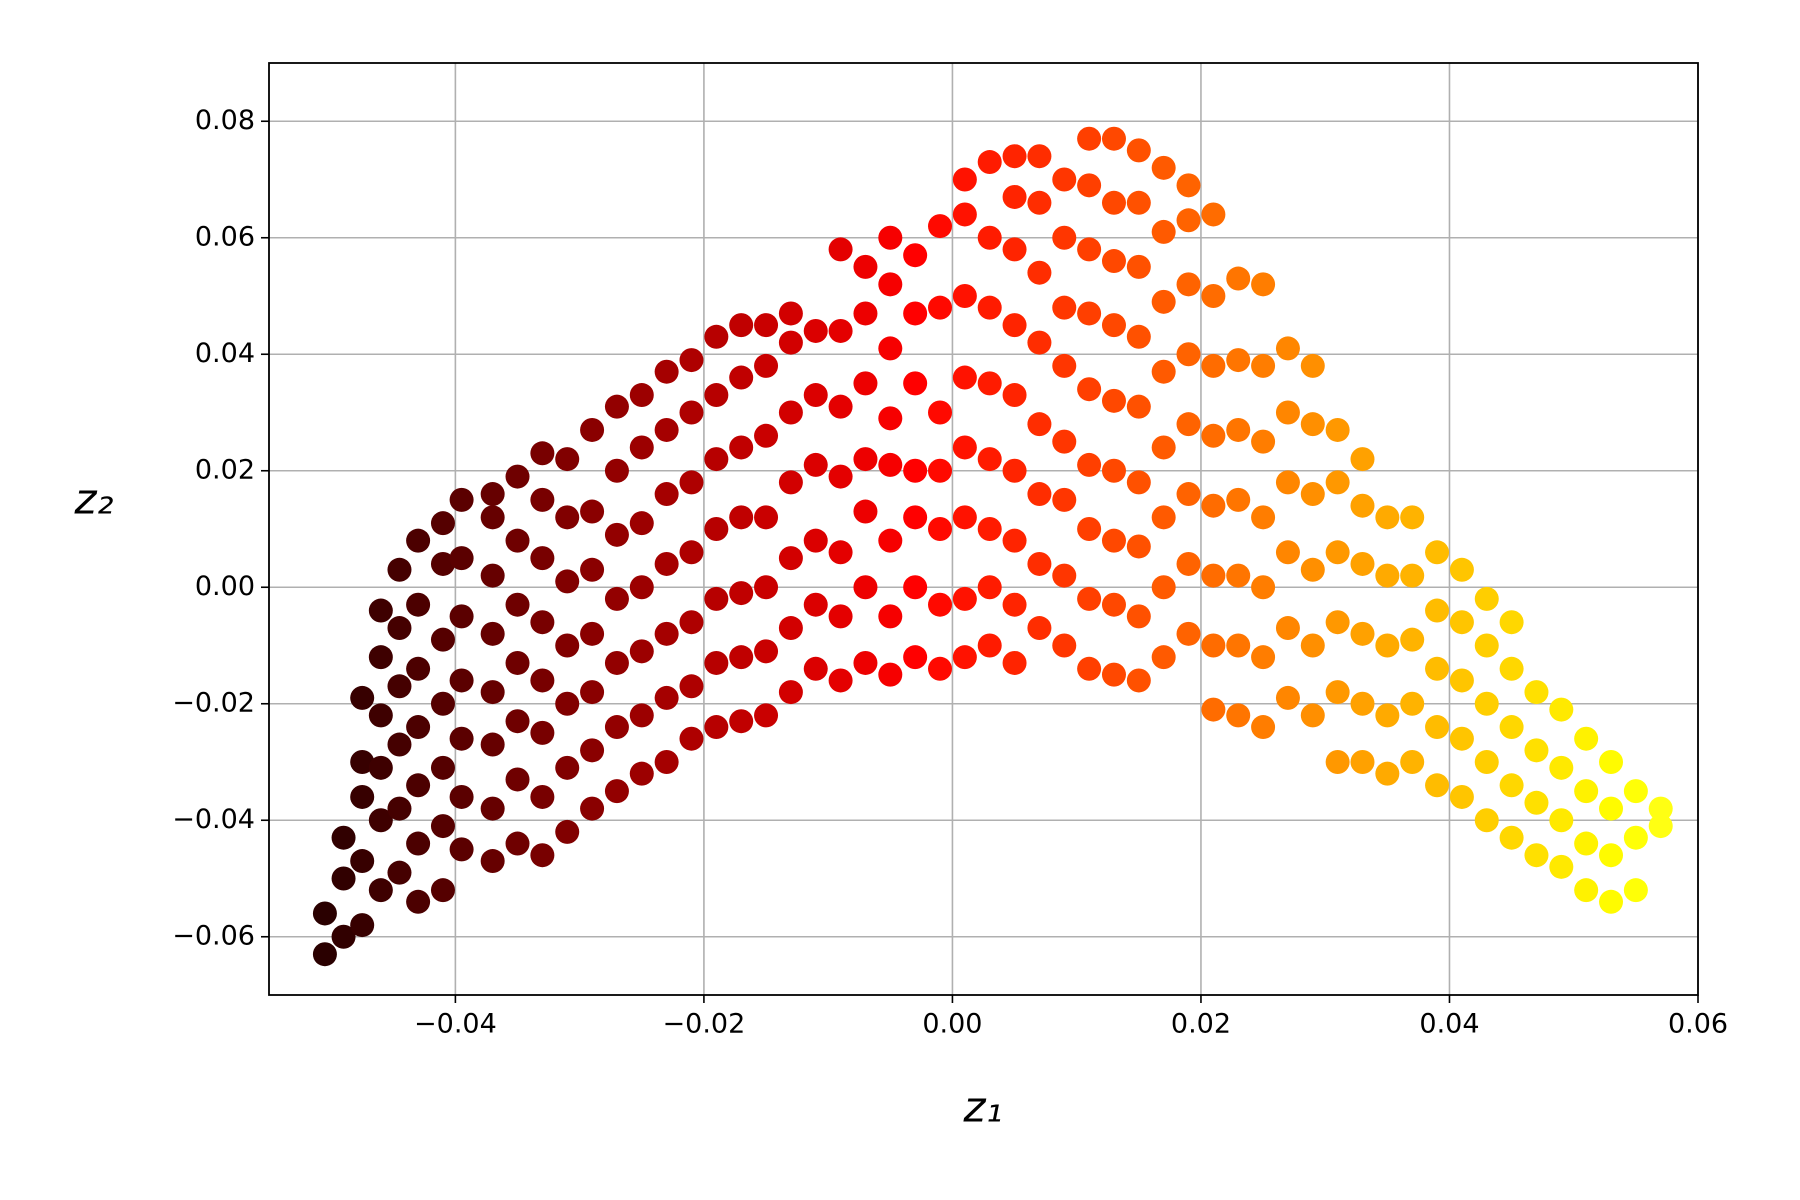 The image size is (1800, 1200). I want to click on x-tick-label: −0.02, so click(704, 1024).